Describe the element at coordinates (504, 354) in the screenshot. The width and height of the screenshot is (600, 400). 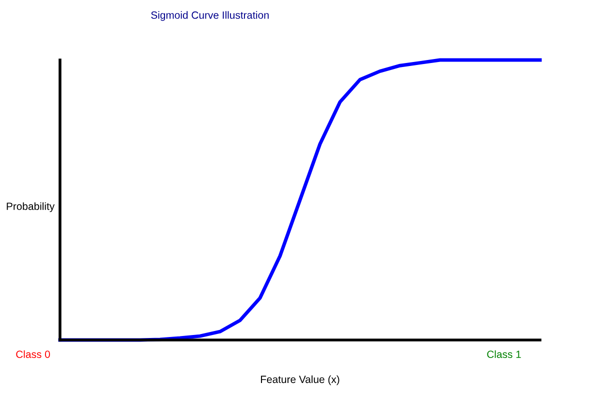
I see `text: Class 1` at that location.